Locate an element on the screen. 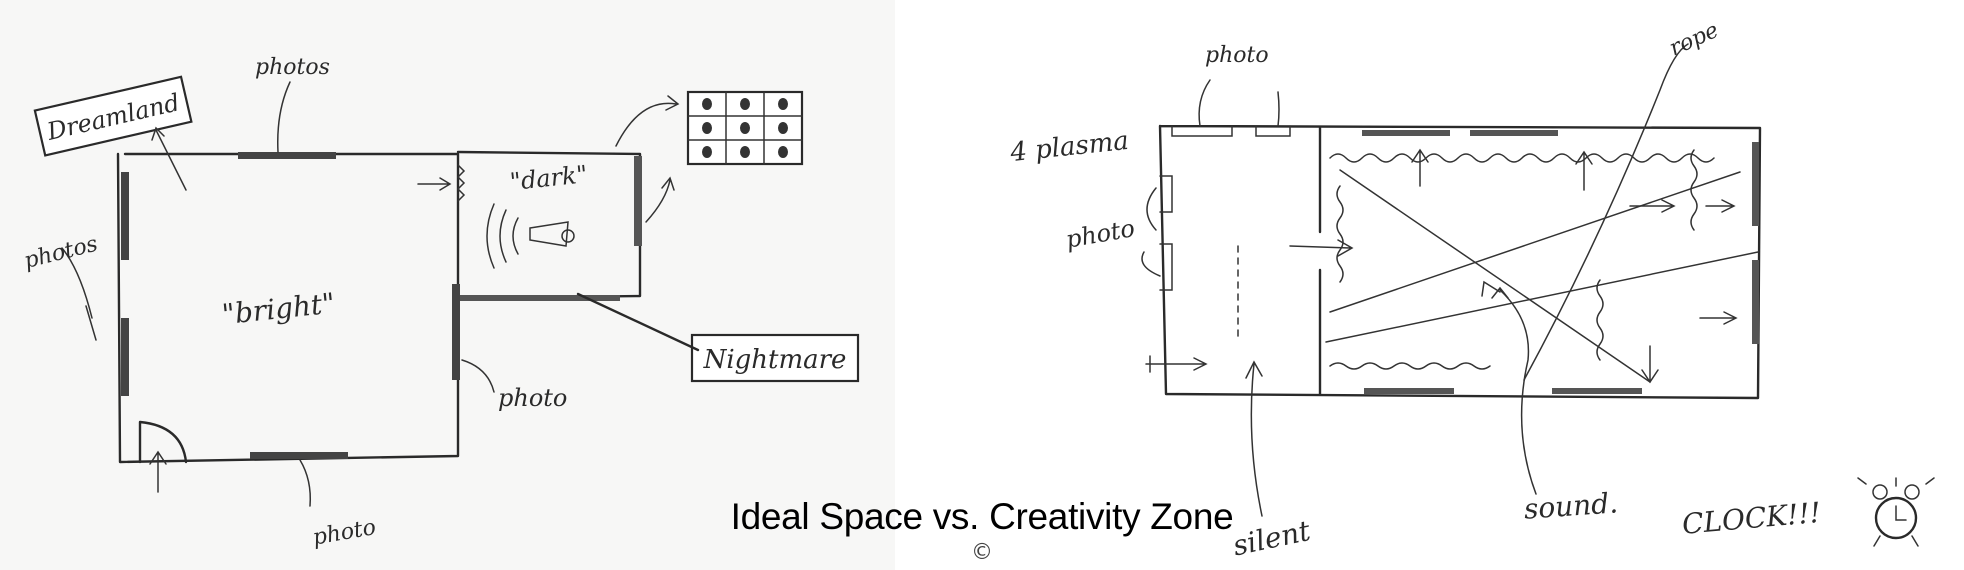 The image size is (1964, 570). sound-wall-top is located at coordinates (1522, 158).